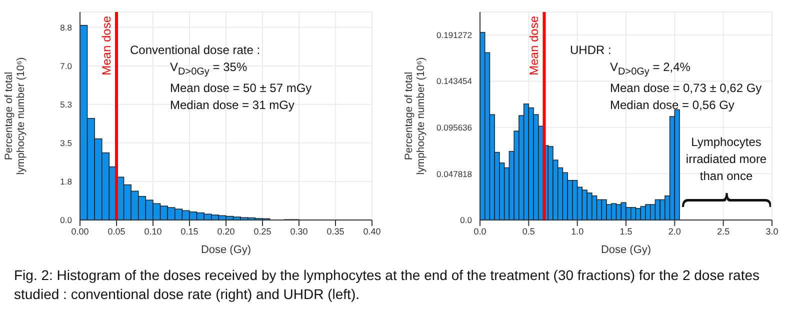 The image size is (800, 320). What do you see at coordinates (528, 231) in the screenshot?
I see `x-tick-label: 0.5` at bounding box center [528, 231].